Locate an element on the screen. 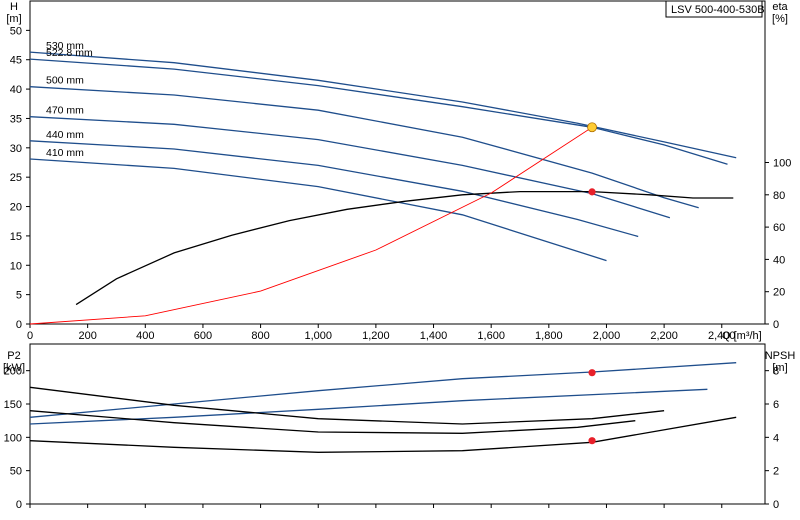 The width and height of the screenshot is (800, 520). series-label: 410 mm is located at coordinates (65, 153).